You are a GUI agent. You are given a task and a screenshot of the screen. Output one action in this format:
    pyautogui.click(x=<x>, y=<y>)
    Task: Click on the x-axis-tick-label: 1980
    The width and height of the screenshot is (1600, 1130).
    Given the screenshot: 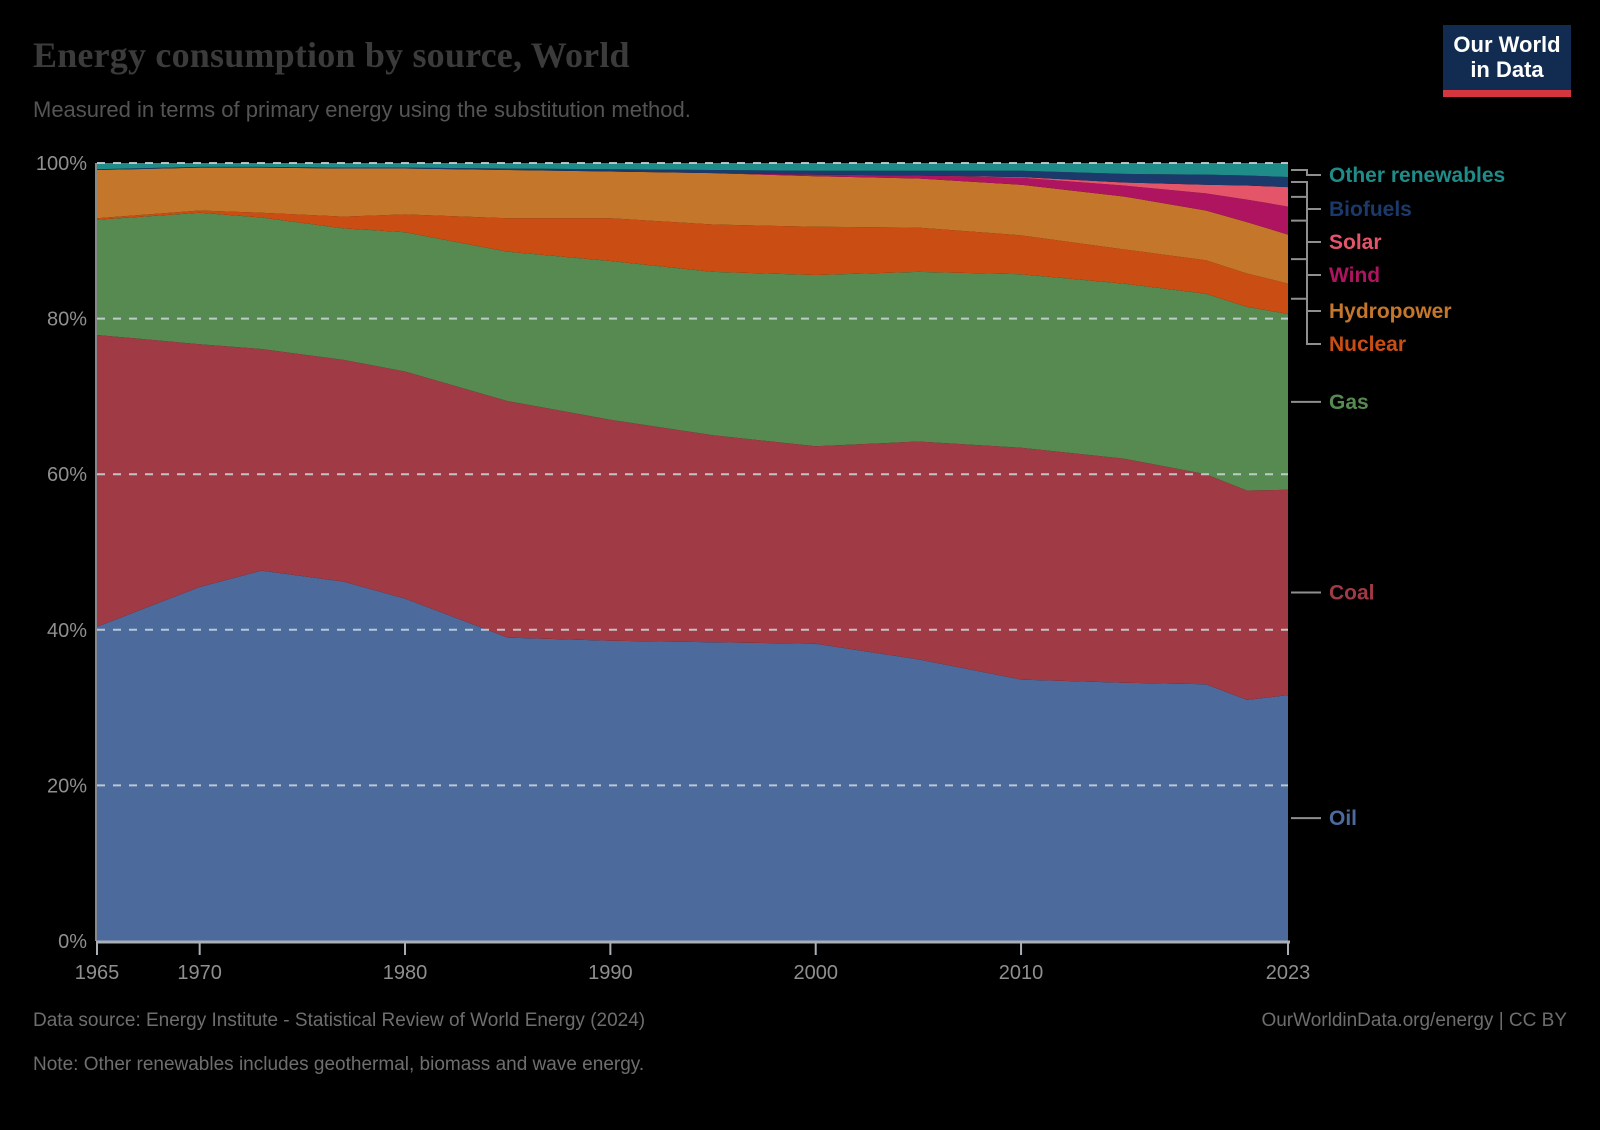 What is the action you would take?
    pyautogui.click(x=405, y=973)
    